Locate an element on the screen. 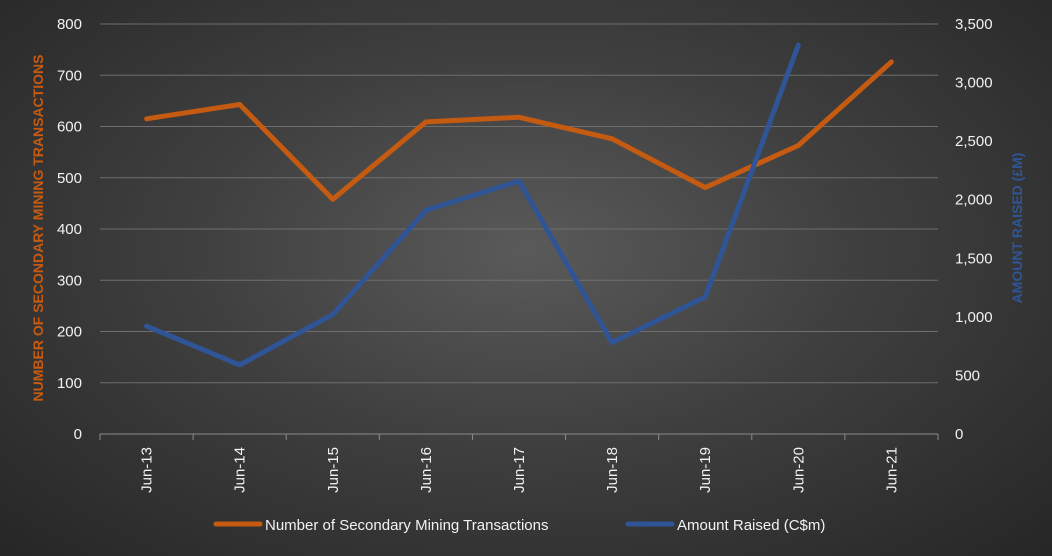 The image size is (1052, 556). left-axis-title: NUMBER OF SECONDARY MINING TRANSACTIONS is located at coordinates (38, 228).